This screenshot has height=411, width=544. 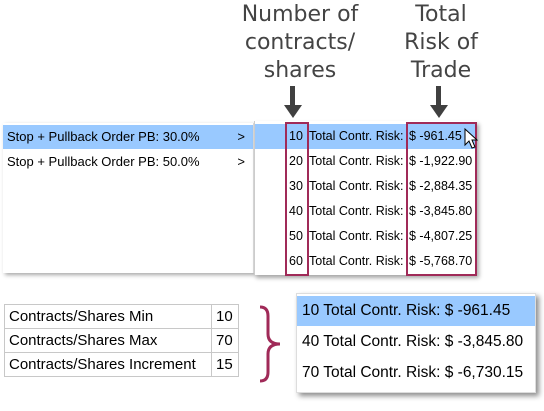 What do you see at coordinates (435, 136) in the screenshot?
I see `risk-value: $ -961.45` at bounding box center [435, 136].